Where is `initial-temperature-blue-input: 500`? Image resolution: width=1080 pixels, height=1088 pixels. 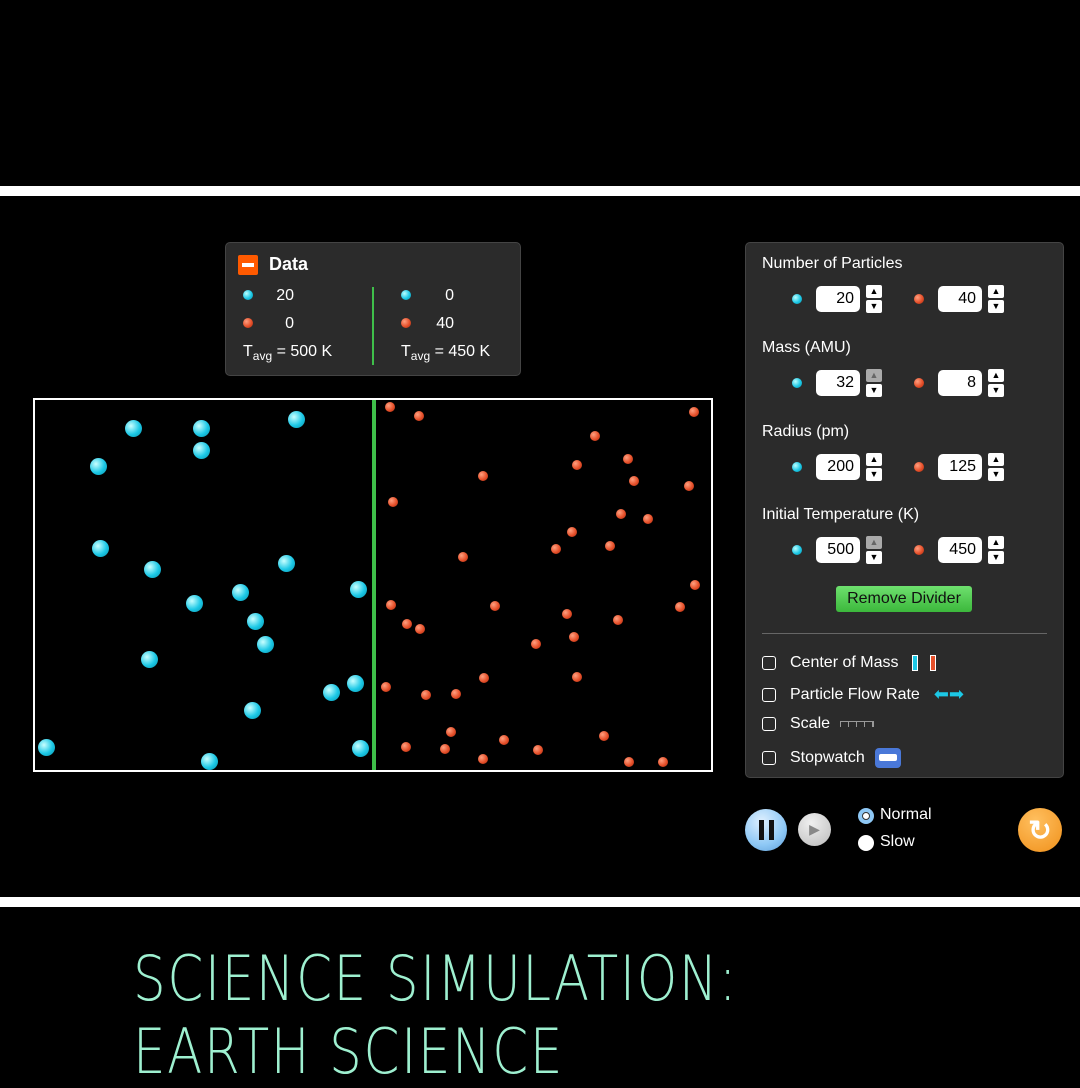
initial-temperature-blue-input: 500 is located at coordinates (838, 550).